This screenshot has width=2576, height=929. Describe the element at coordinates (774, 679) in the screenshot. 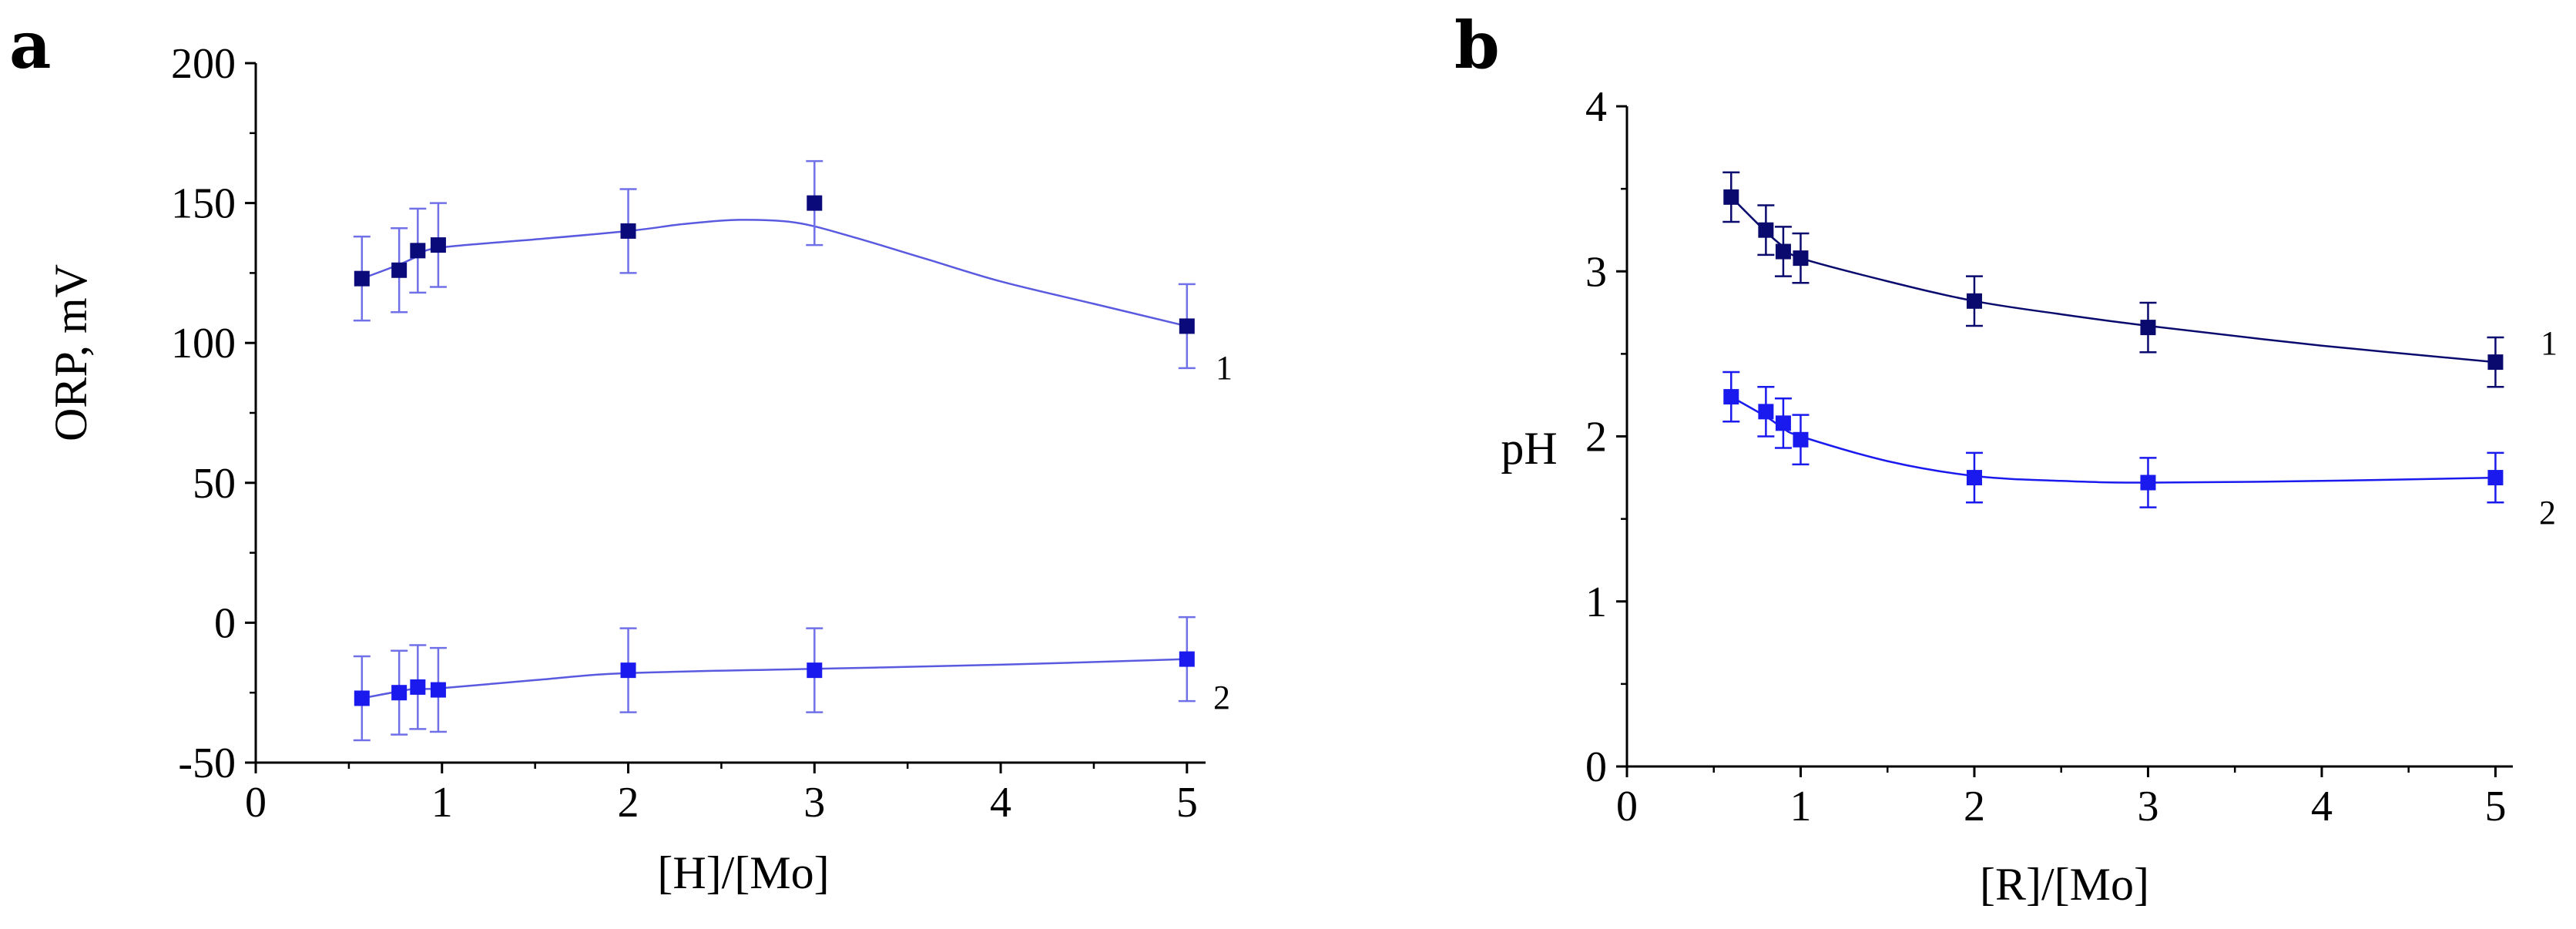

I see `panel-a-series-2-fit-line` at that location.